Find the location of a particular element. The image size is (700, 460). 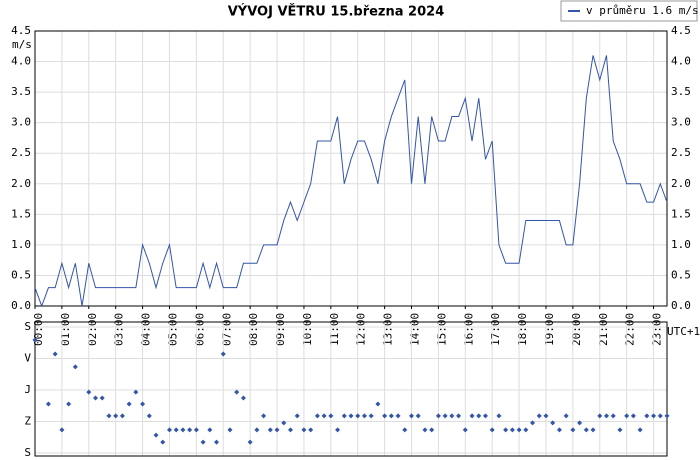

y-tick-label-right: 1.5 is located at coordinates (681, 213).